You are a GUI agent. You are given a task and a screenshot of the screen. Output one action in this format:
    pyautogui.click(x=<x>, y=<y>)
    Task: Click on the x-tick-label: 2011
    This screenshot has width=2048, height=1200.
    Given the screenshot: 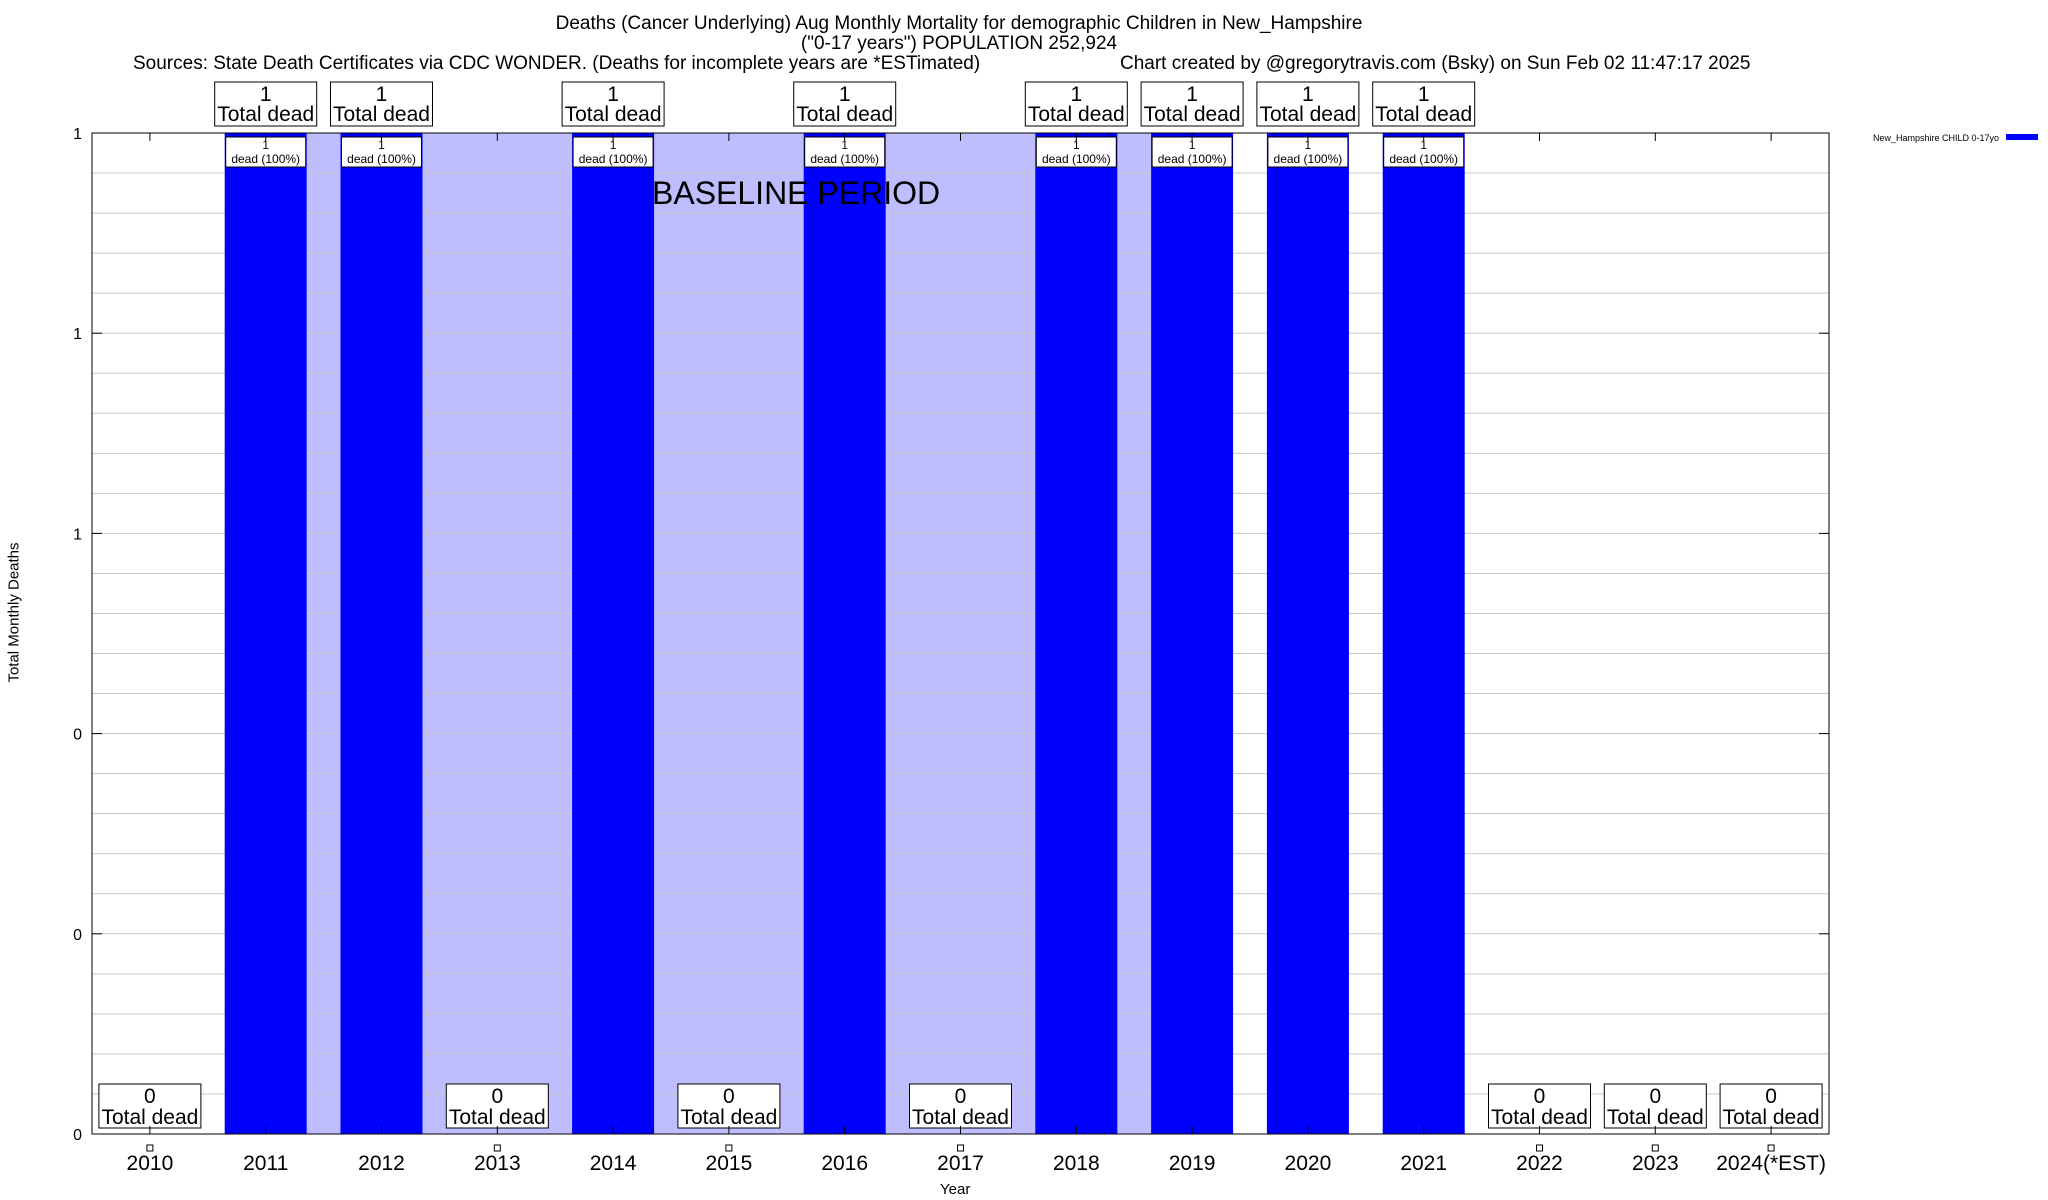 What is the action you would take?
    pyautogui.click(x=265, y=1163)
    